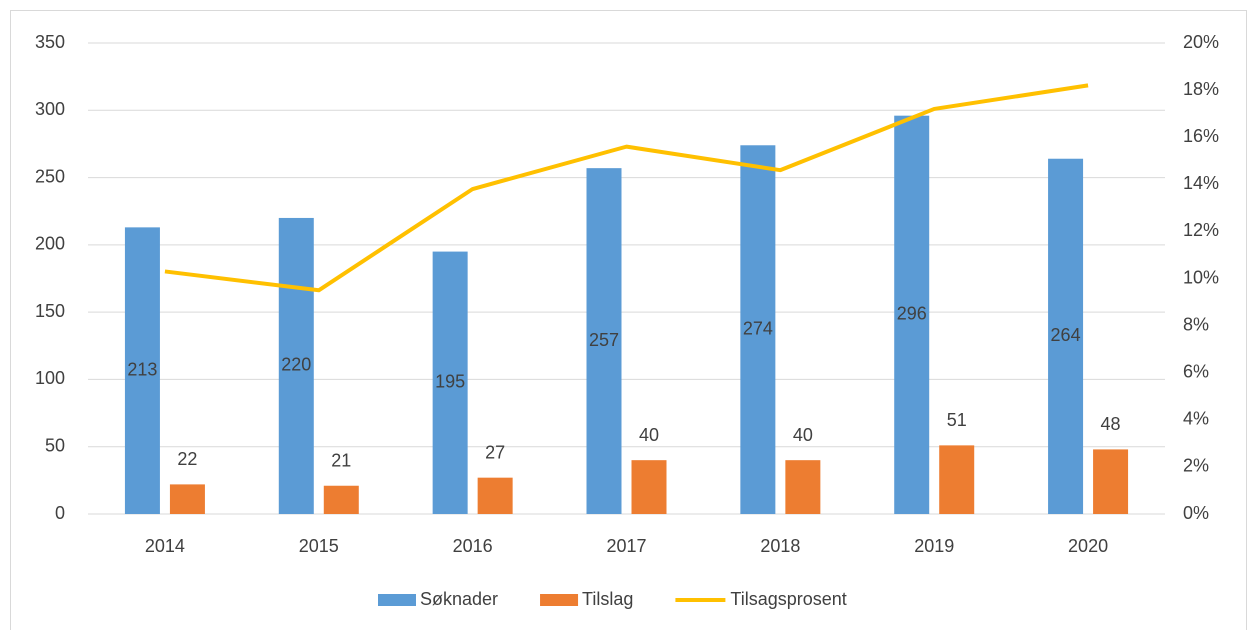  What do you see at coordinates (788, 599) in the screenshot?
I see `legend-label: Tilsagsprosent` at bounding box center [788, 599].